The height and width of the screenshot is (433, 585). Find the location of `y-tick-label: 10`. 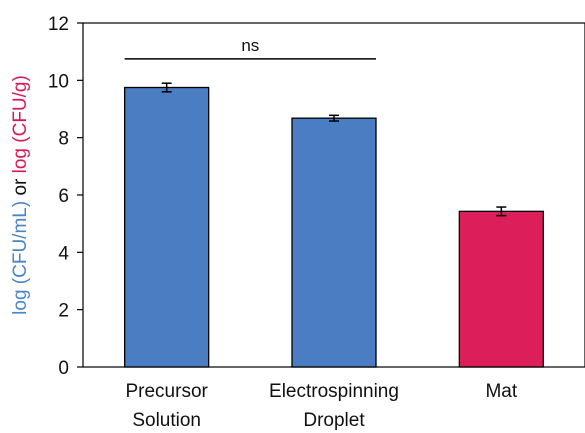

y-tick-label: 10 is located at coordinates (58, 81).